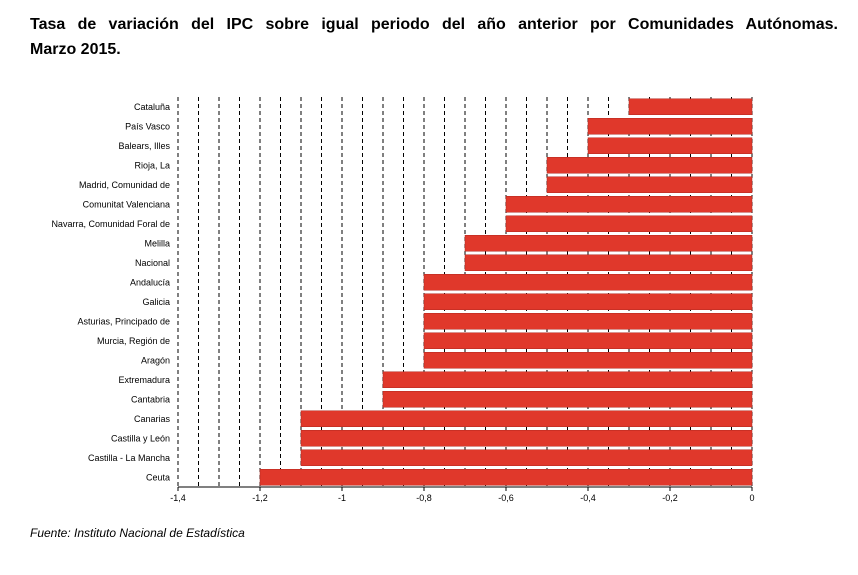 Image resolution: width=858 pixels, height=575 pixels. What do you see at coordinates (178, 498) in the screenshot?
I see `x-tick-label: -1,4` at bounding box center [178, 498].